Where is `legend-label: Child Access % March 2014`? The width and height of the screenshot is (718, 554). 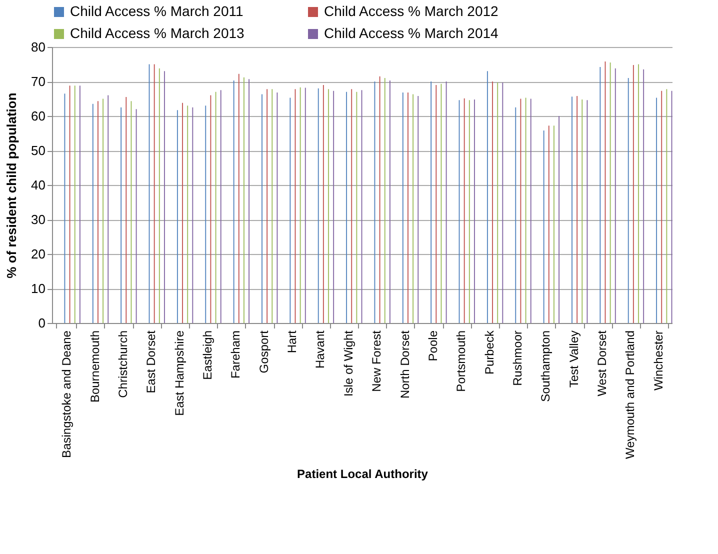 legend-label: Child Access % March 2014 is located at coordinates (411, 33).